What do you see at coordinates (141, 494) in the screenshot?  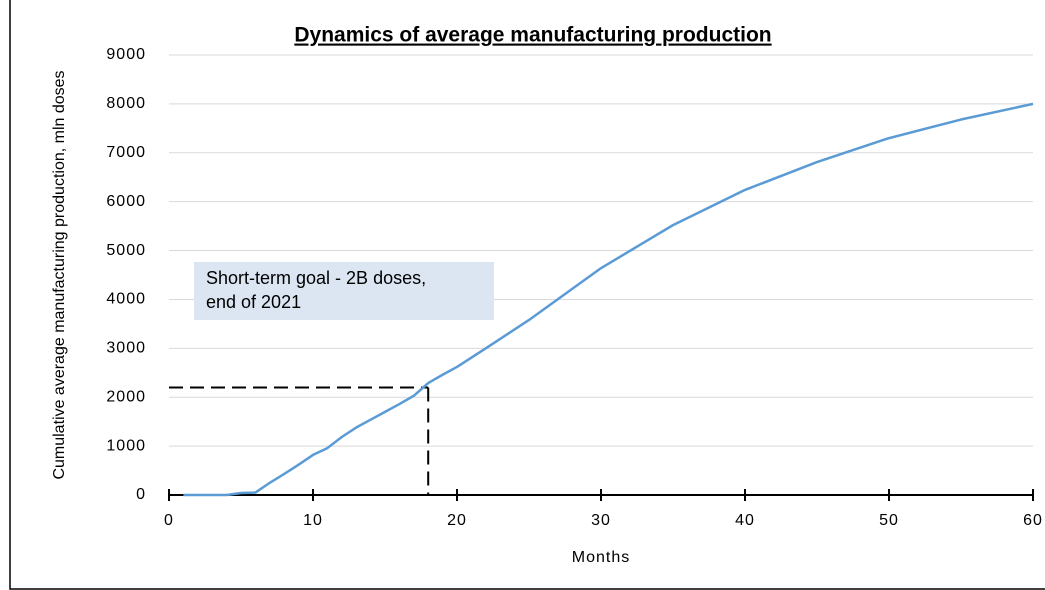 I see `y-tick-label: 0` at bounding box center [141, 494].